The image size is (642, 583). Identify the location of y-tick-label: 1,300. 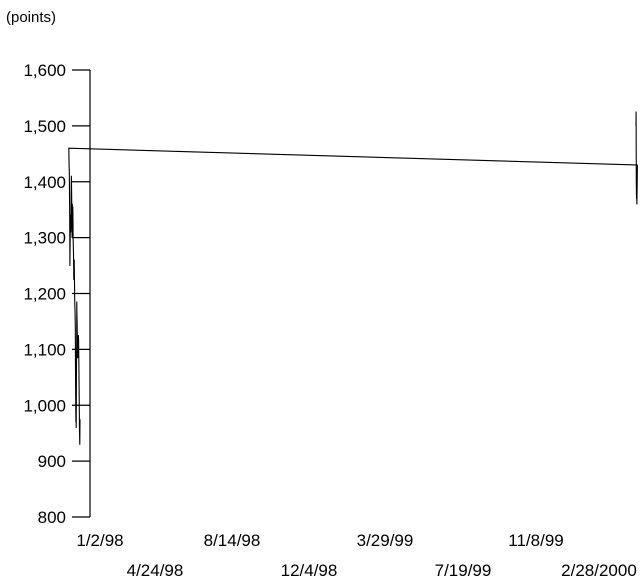
(44, 238).